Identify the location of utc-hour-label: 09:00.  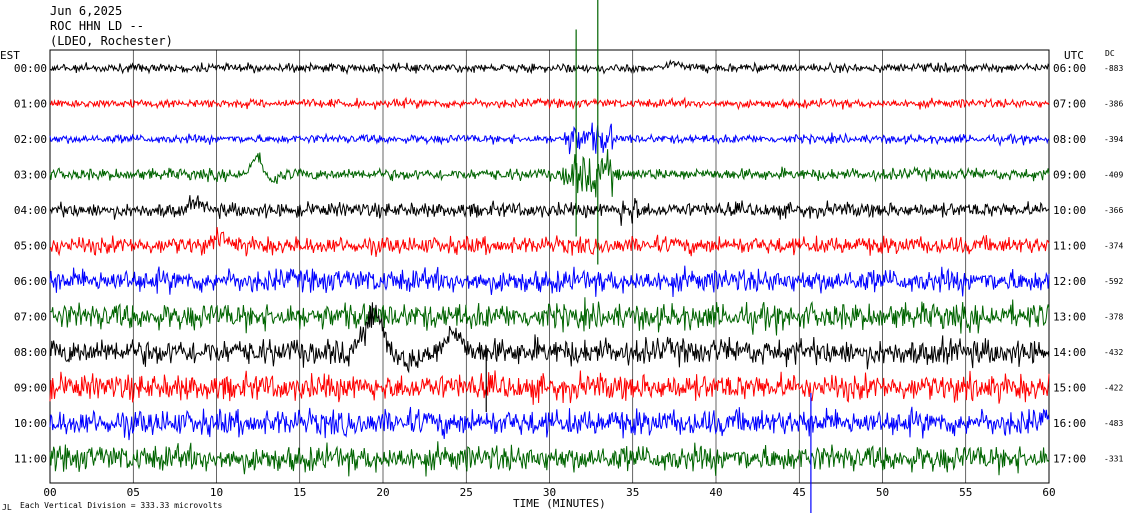
(1069, 175).